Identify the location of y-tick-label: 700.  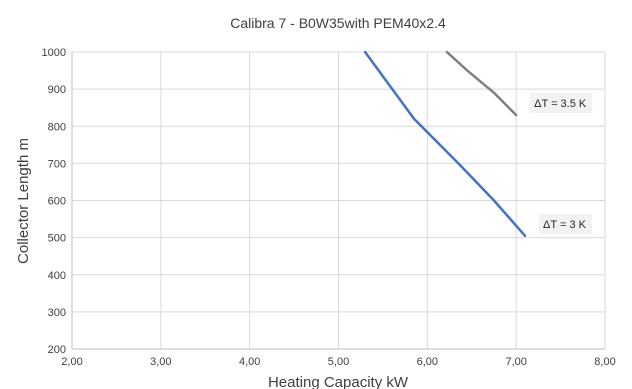
(57, 164).